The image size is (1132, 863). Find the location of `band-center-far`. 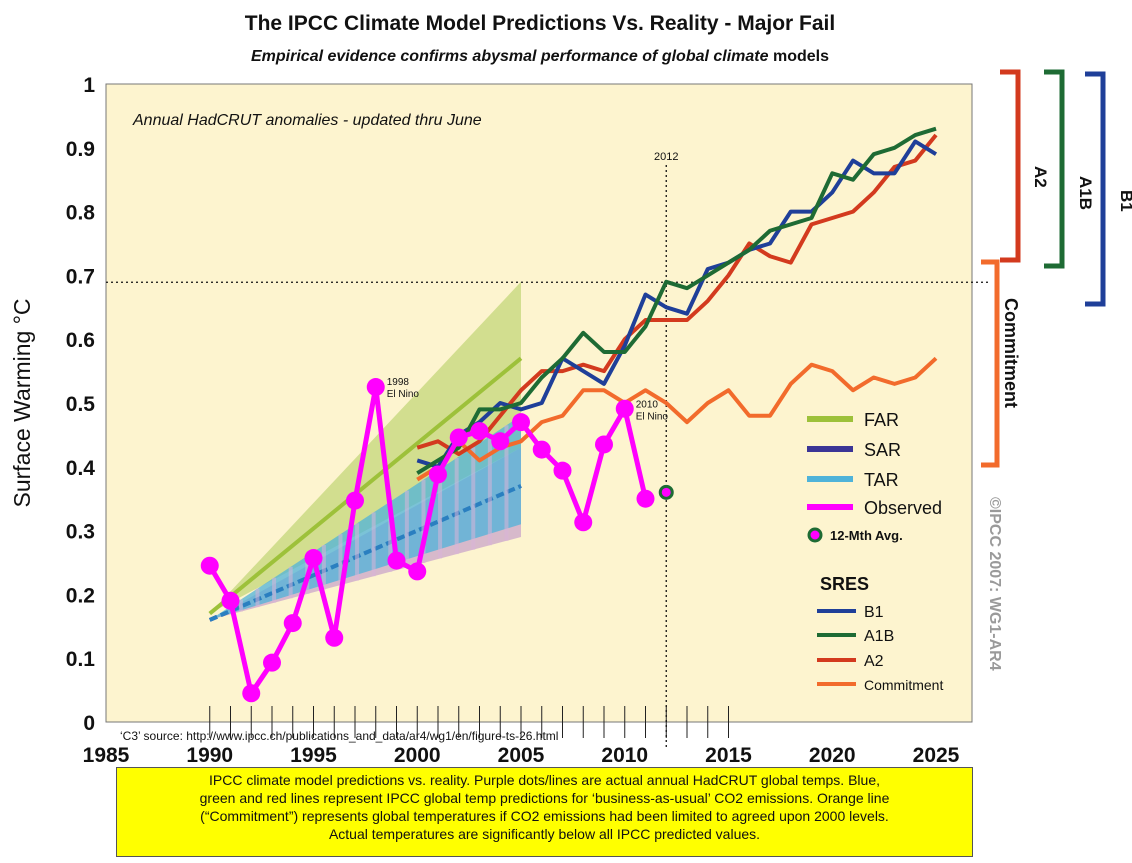

band-center-far is located at coordinates (365, 486).